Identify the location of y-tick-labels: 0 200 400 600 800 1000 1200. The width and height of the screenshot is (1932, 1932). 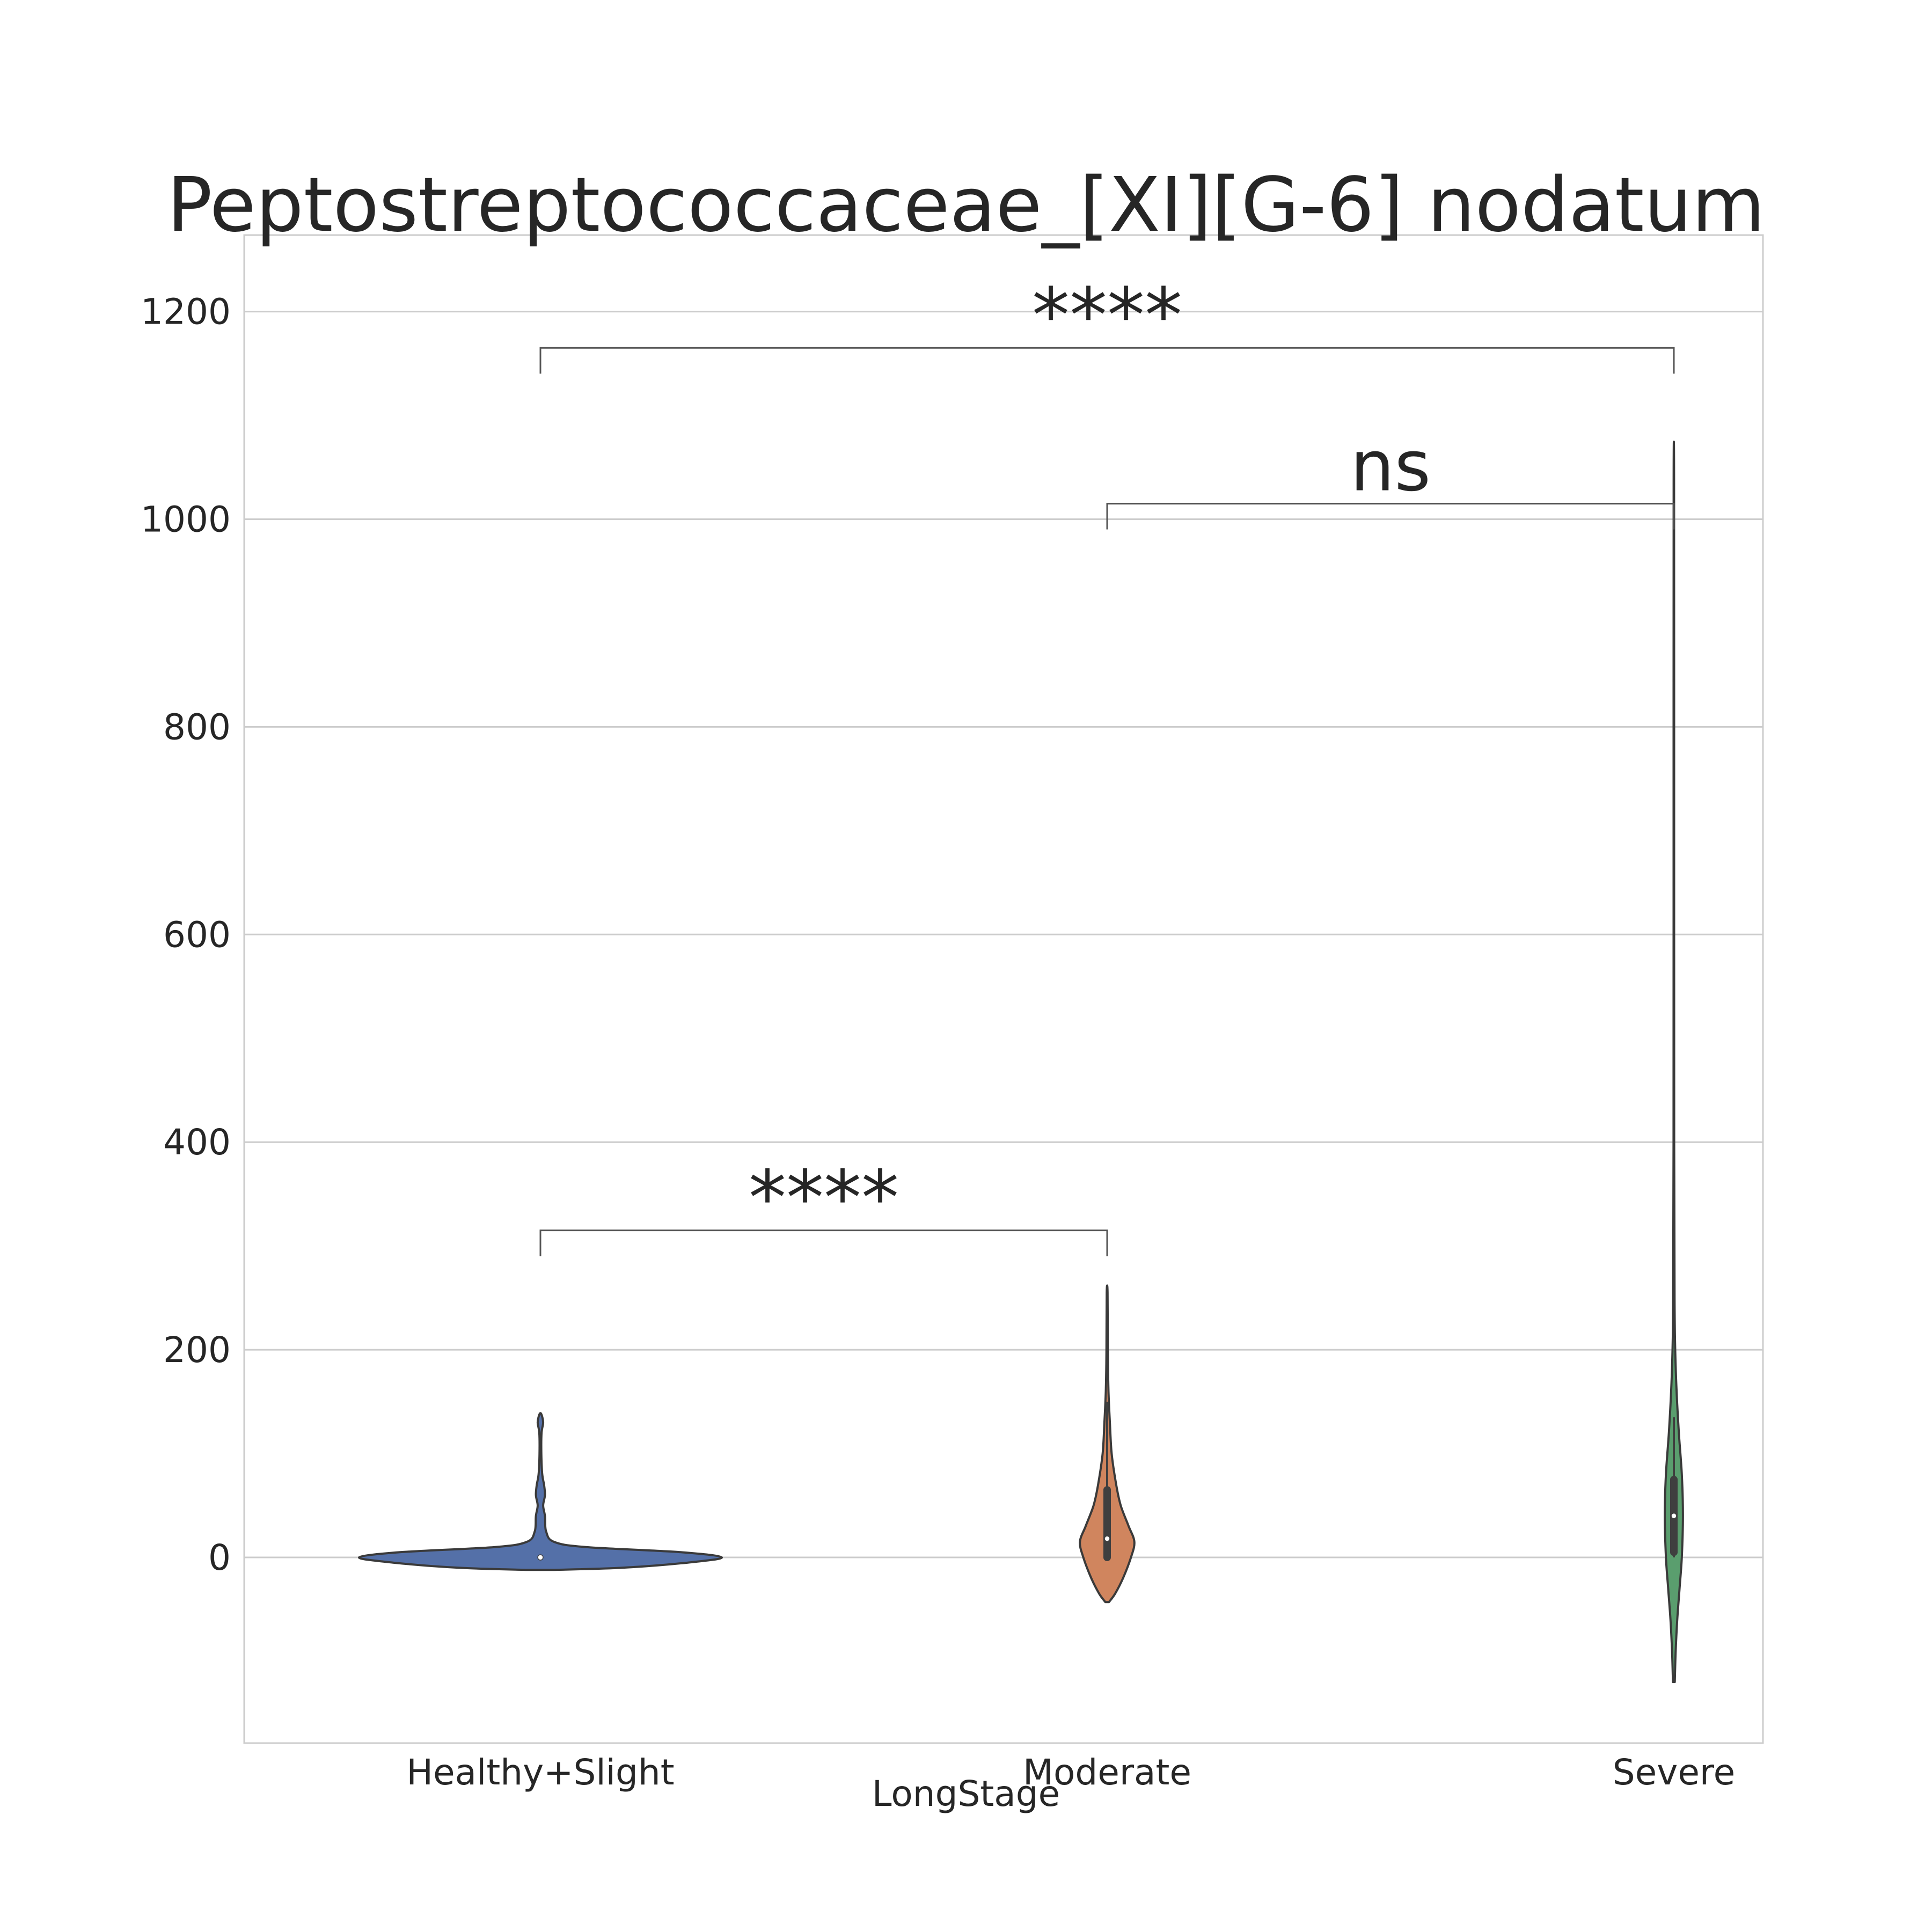
(186, 934).